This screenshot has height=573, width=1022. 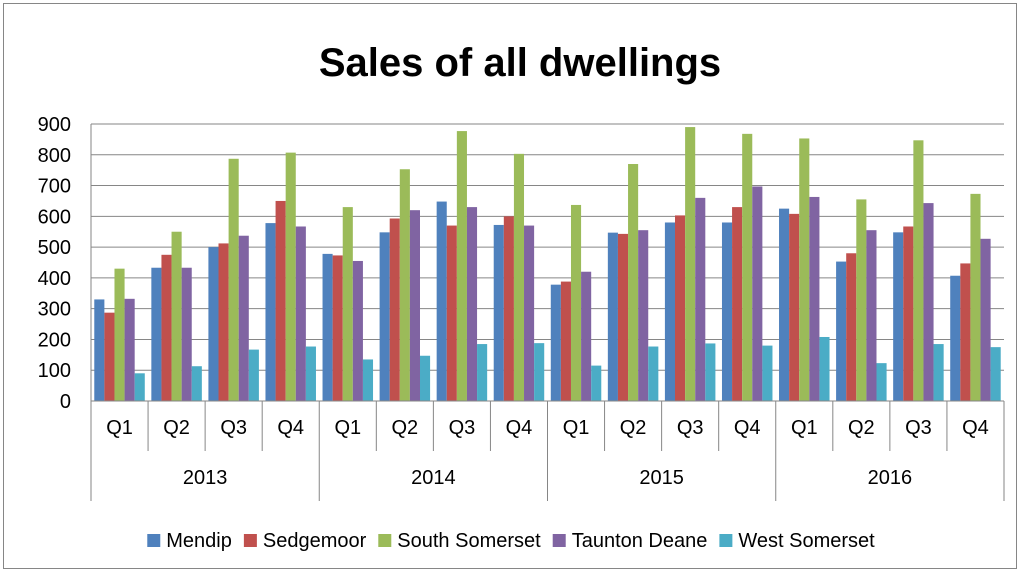 What do you see at coordinates (54, 125) in the screenshot?
I see `y-tick-label: 900` at bounding box center [54, 125].